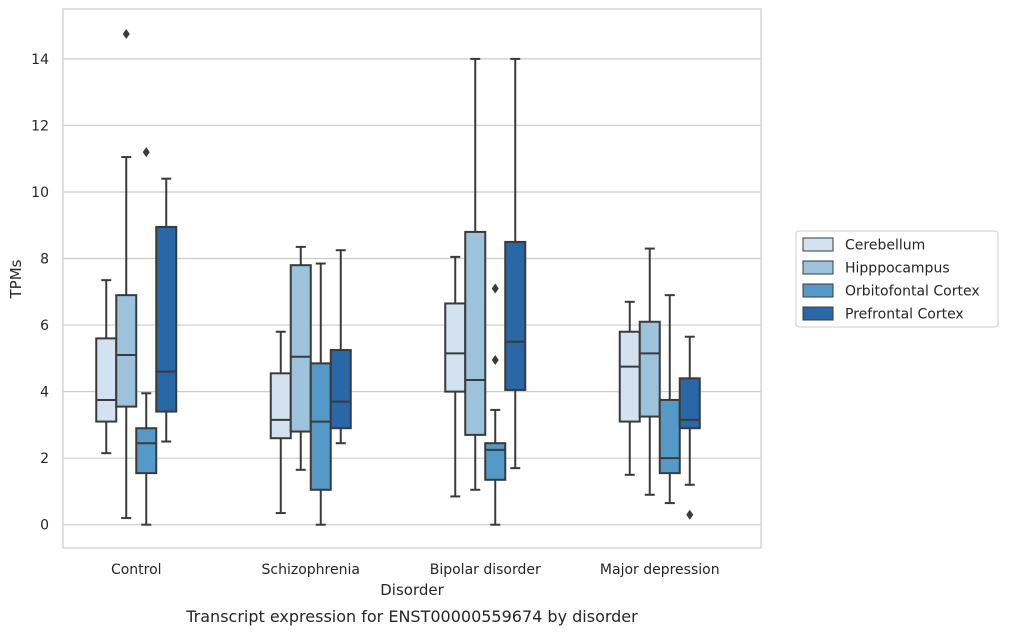 Image resolution: width=1009 pixels, height=634 pixels. Describe the element at coordinates (311, 570) in the screenshot. I see `x-tick-label: Schizophrenia` at that location.